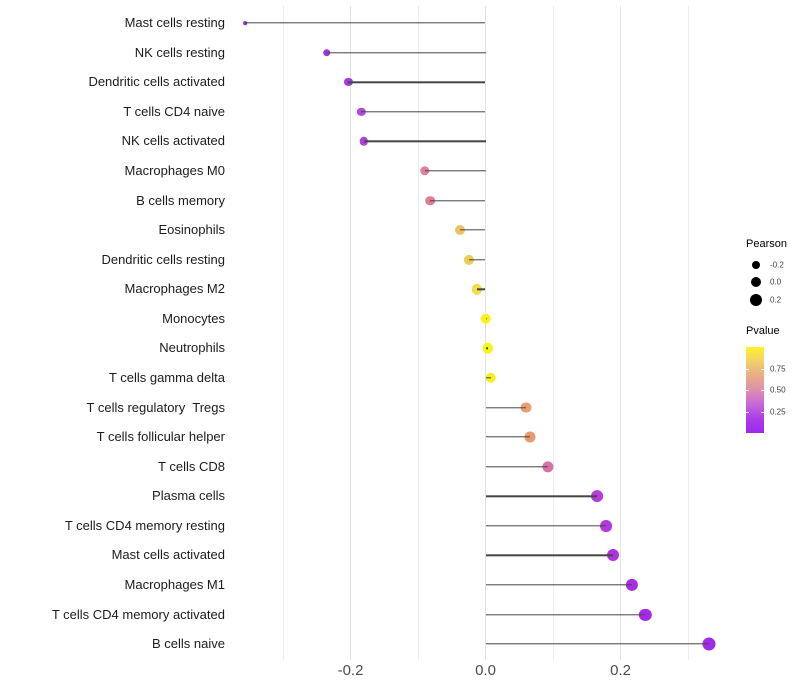 The height and width of the screenshot is (700, 800). What do you see at coordinates (155, 407) in the screenshot?
I see `y-axis-label: T cells regulatory Tregs` at bounding box center [155, 407].